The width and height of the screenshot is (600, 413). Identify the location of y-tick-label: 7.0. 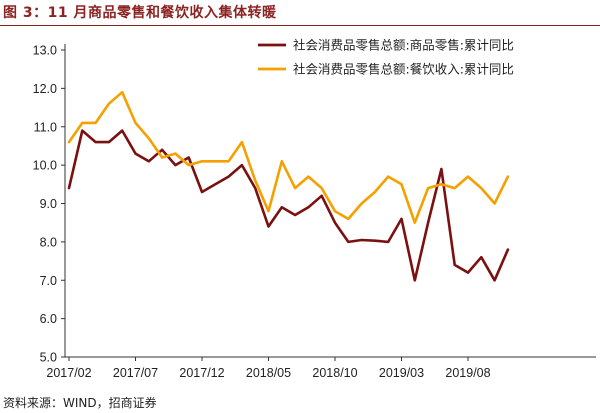
(48, 281).